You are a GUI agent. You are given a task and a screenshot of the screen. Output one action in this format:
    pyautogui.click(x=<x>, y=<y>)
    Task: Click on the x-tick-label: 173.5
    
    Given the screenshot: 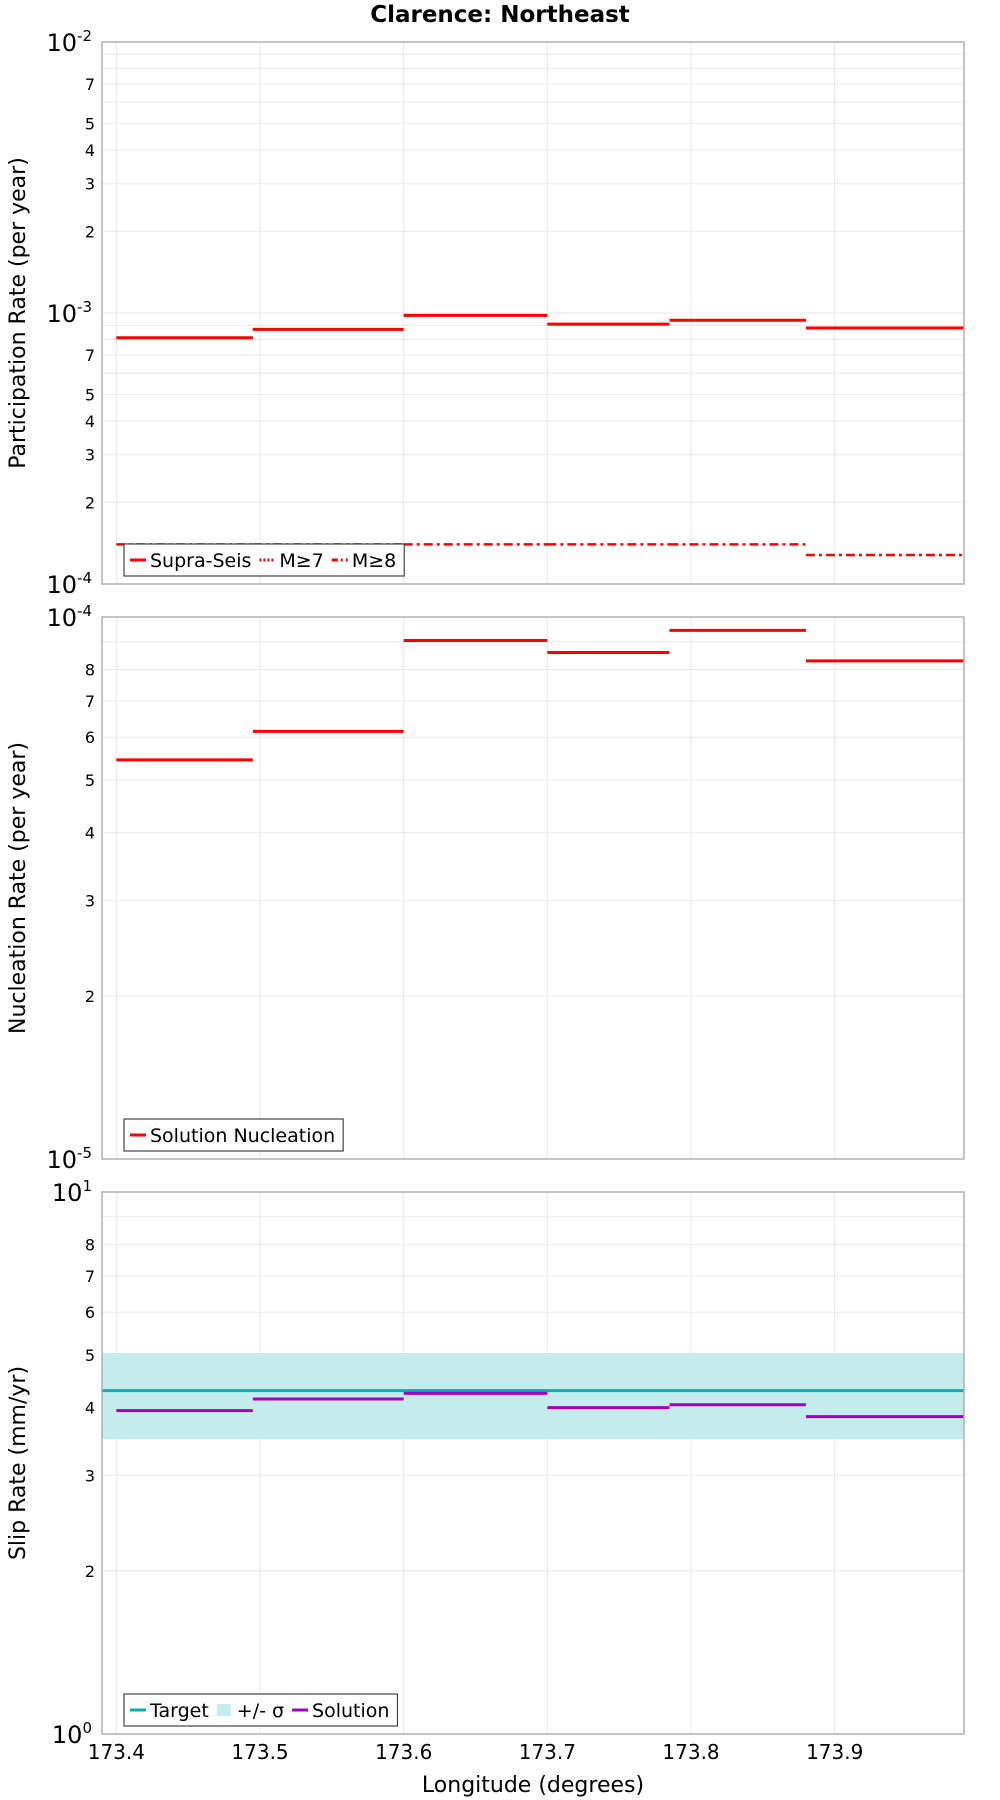 What is the action you would take?
    pyautogui.click(x=259, y=1752)
    